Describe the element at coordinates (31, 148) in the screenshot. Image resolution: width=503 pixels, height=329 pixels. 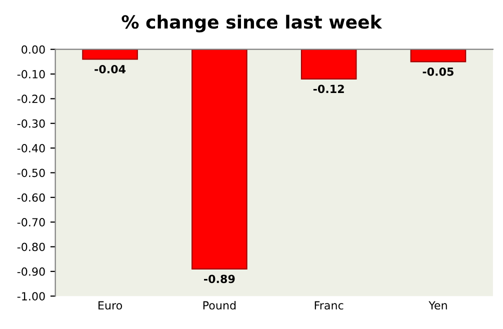
I see `y-tick-label: -0.40` at that location.